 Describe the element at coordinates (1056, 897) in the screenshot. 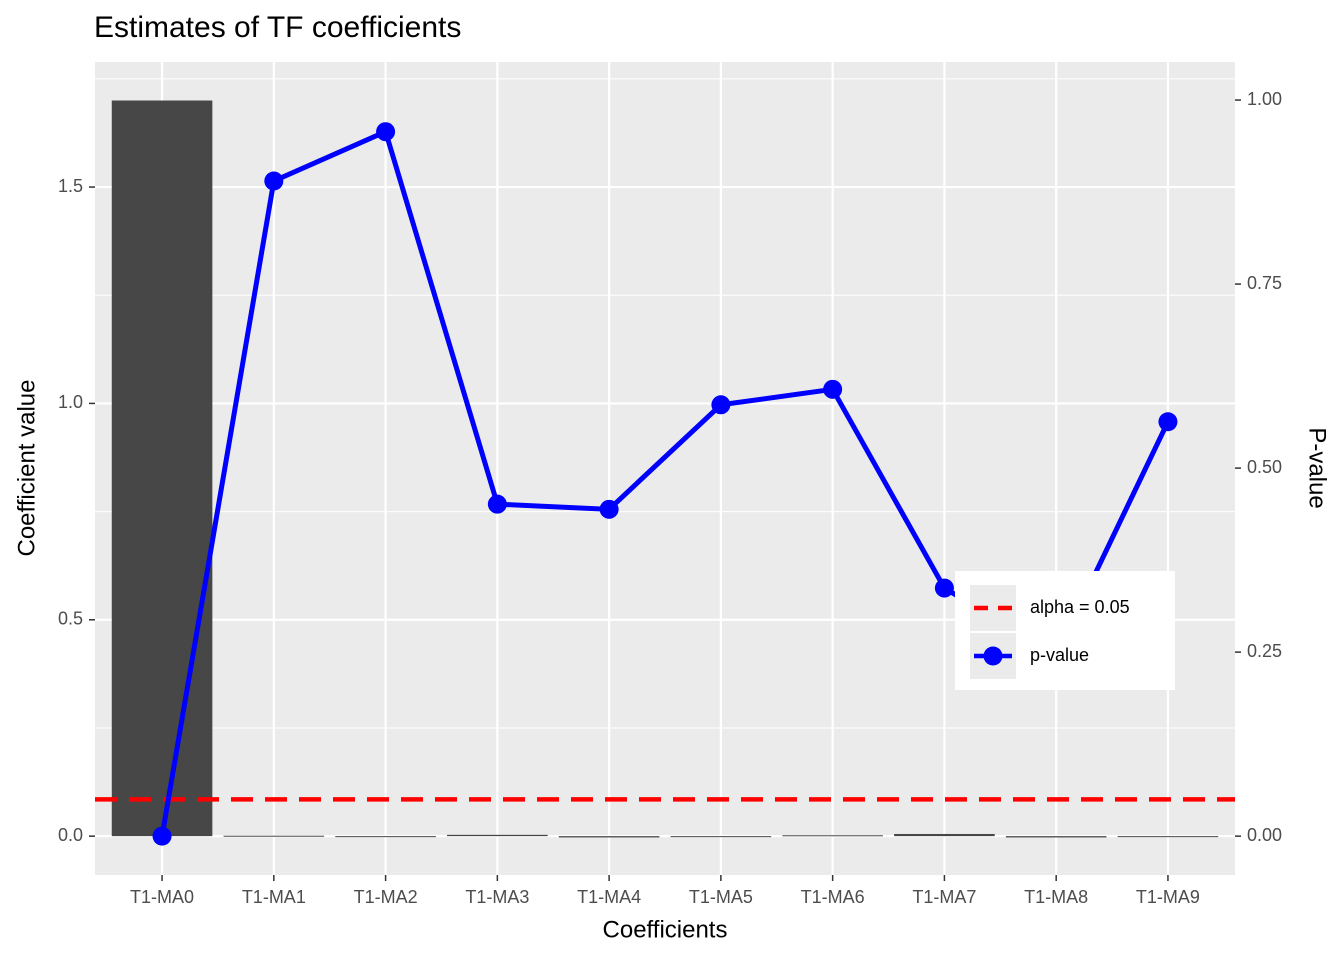

I see `x-tick-label: T1-MA8` at that location.